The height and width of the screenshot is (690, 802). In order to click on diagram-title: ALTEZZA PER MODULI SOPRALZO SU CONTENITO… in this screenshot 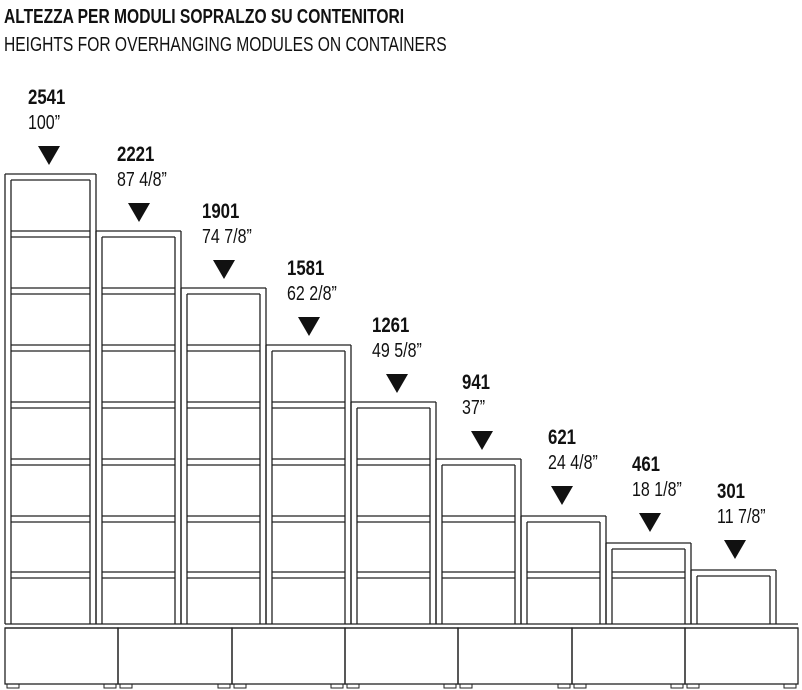, I will do `click(204, 17)`.